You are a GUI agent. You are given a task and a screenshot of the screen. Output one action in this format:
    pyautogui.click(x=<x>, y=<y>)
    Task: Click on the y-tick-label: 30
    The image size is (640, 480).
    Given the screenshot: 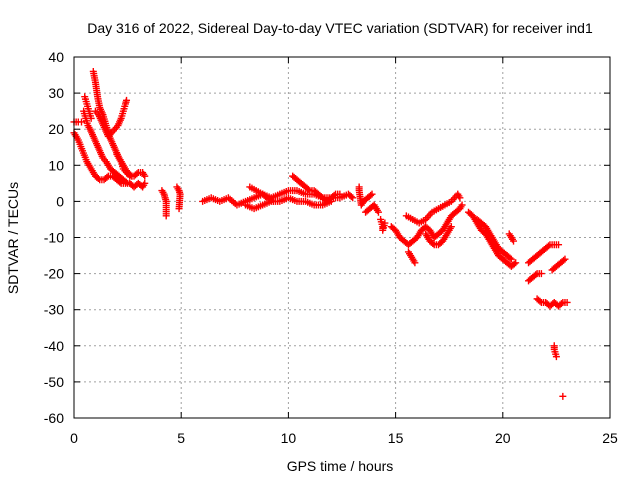 What is the action you would take?
    pyautogui.click(x=56, y=93)
    